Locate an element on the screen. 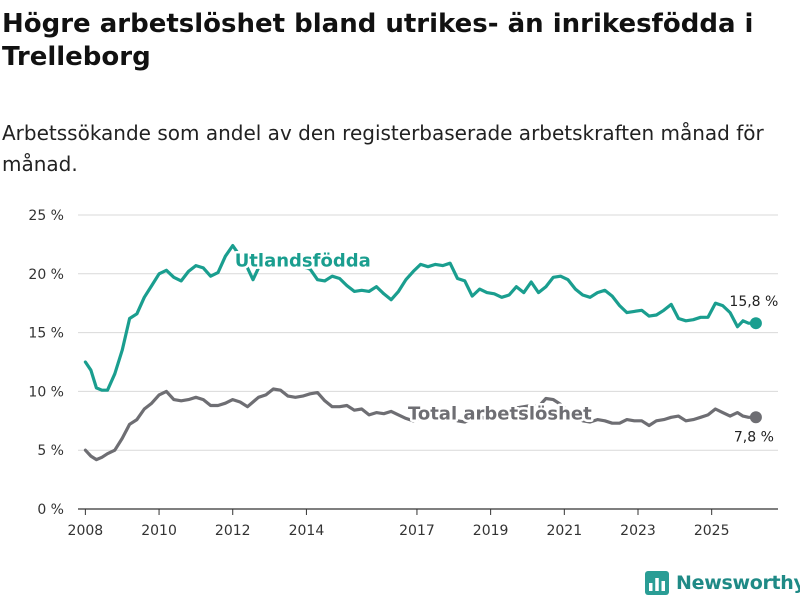 This screenshot has width=800, height=600. series-name-label-utlandsfodda: Utlandsfödda is located at coordinates (303, 261).